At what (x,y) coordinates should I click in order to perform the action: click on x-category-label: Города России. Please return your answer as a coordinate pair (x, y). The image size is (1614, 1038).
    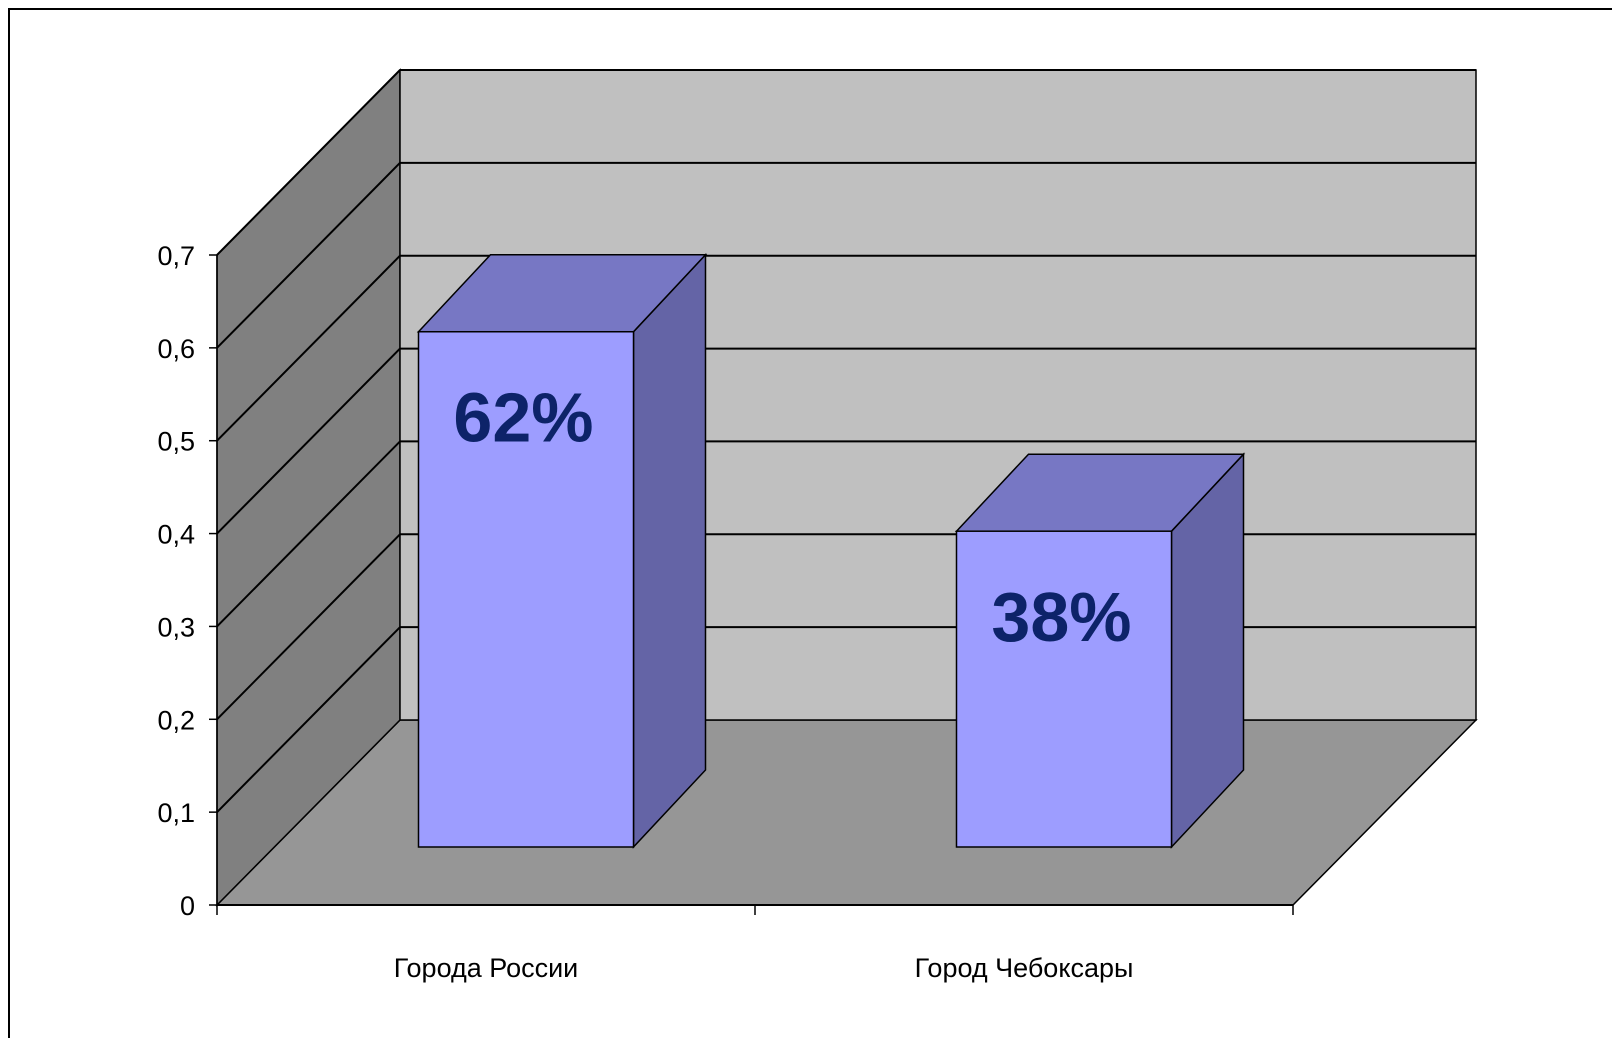
    Looking at the image, I should click on (486, 968).